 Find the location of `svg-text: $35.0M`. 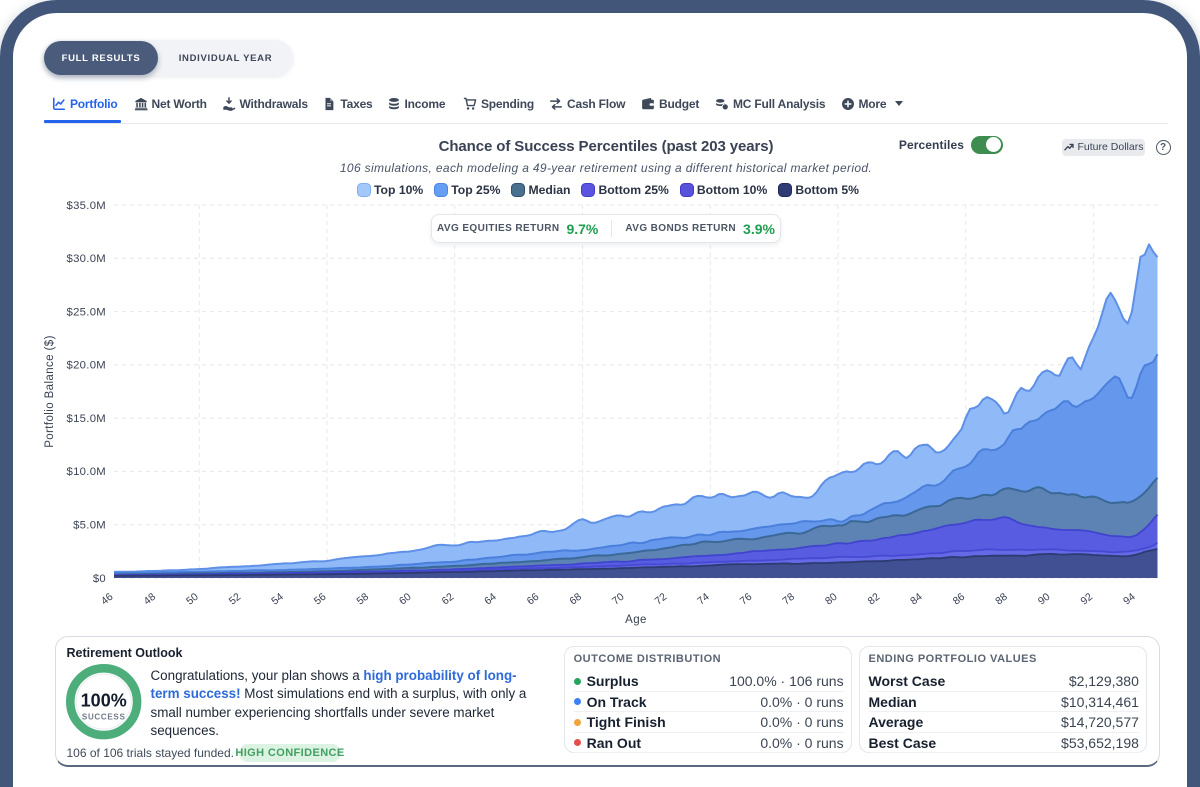

svg-text: $35.0M is located at coordinates (86, 206).